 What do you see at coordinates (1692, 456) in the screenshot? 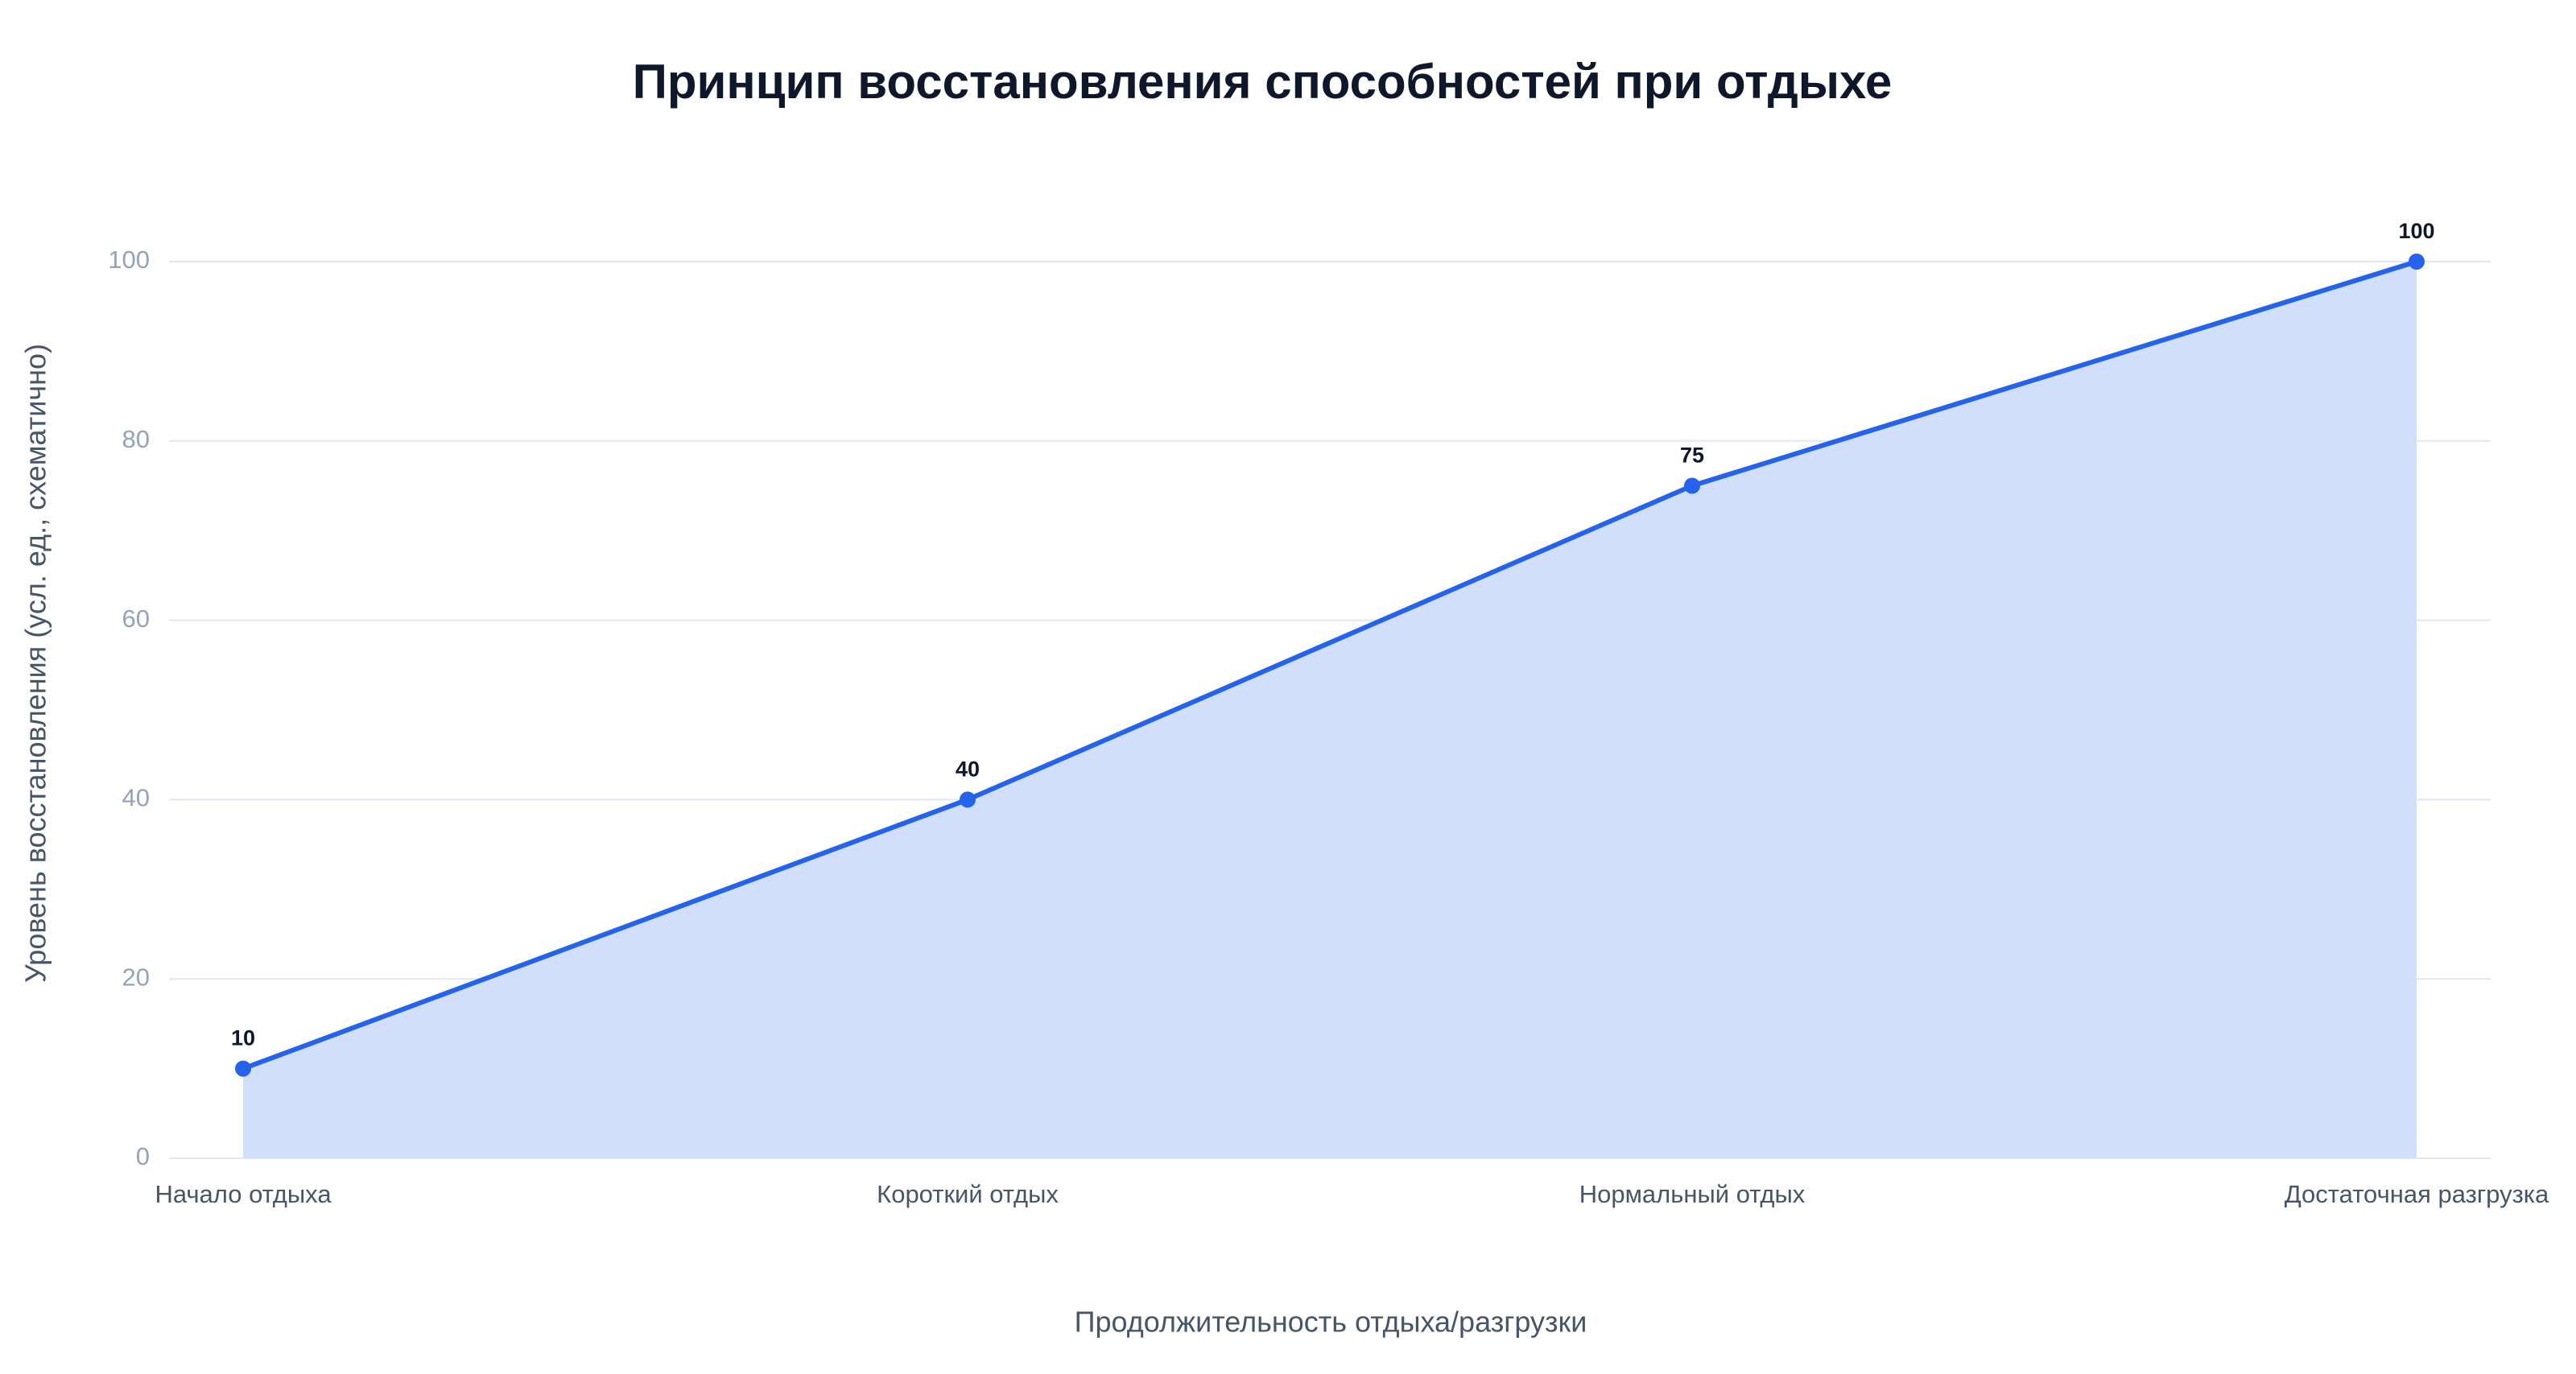
I see `value-label: 75` at bounding box center [1692, 456].